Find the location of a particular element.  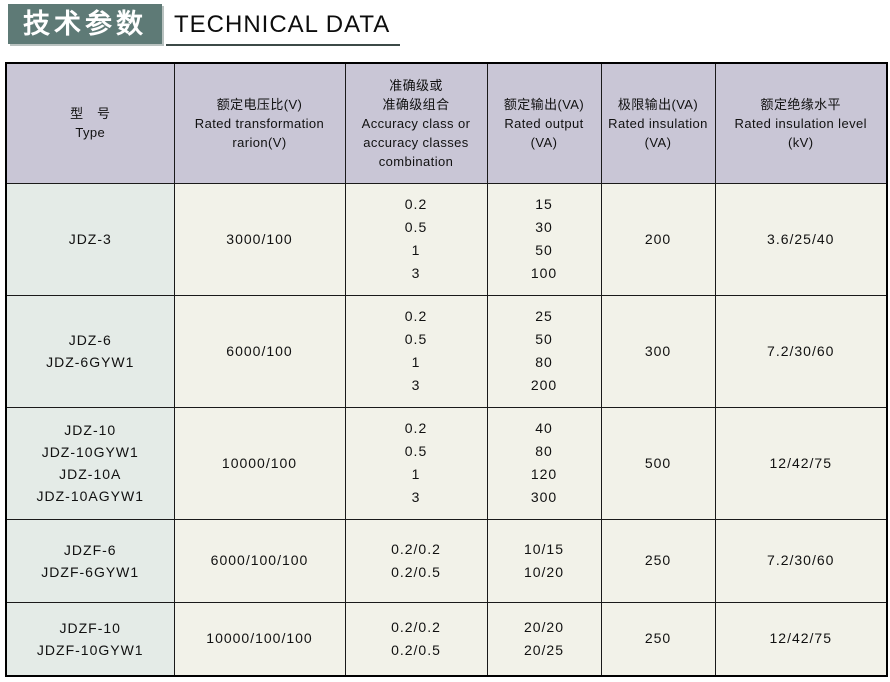

cell-line: JDZ-10AGYW1 is located at coordinates (90, 496).